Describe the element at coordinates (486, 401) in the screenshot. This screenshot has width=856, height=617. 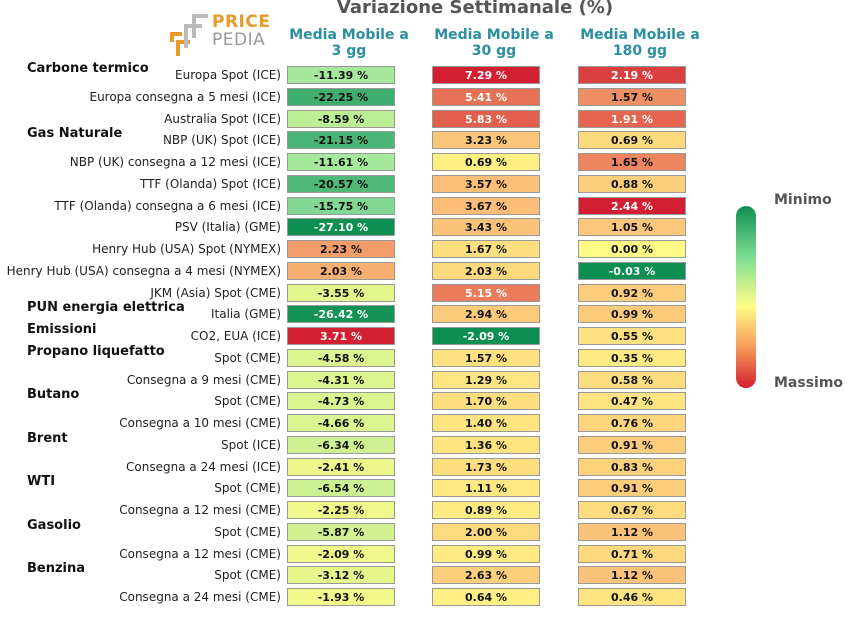
I see `heatmap-cell: 1.70 %` at that location.